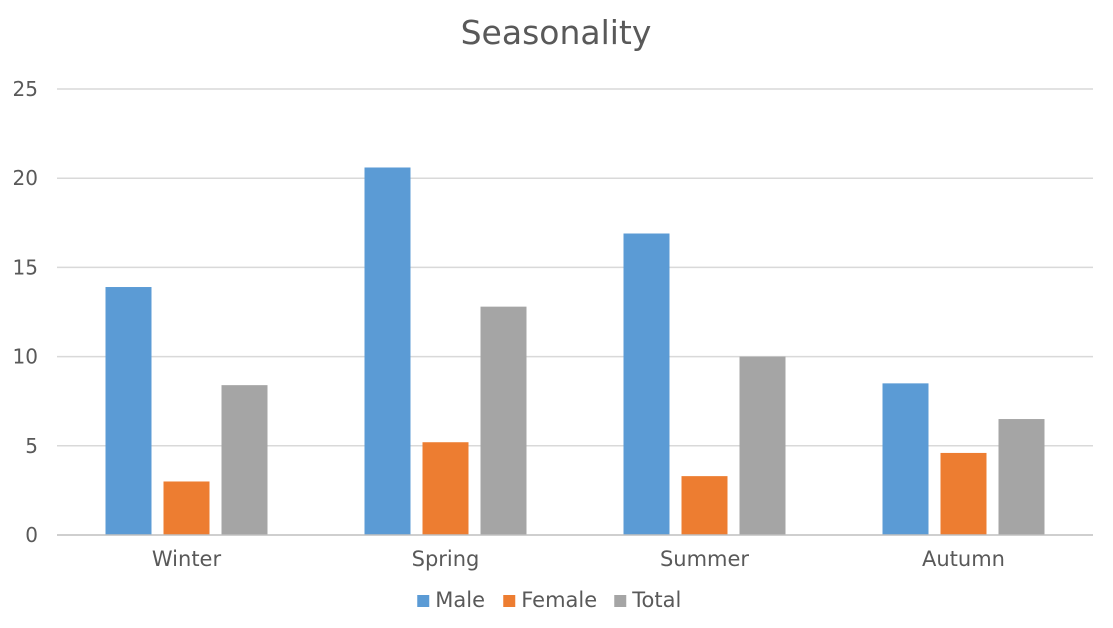 The width and height of the screenshot is (1113, 628). Describe the element at coordinates (445, 488) in the screenshot. I see `bar-female-spring` at that location.